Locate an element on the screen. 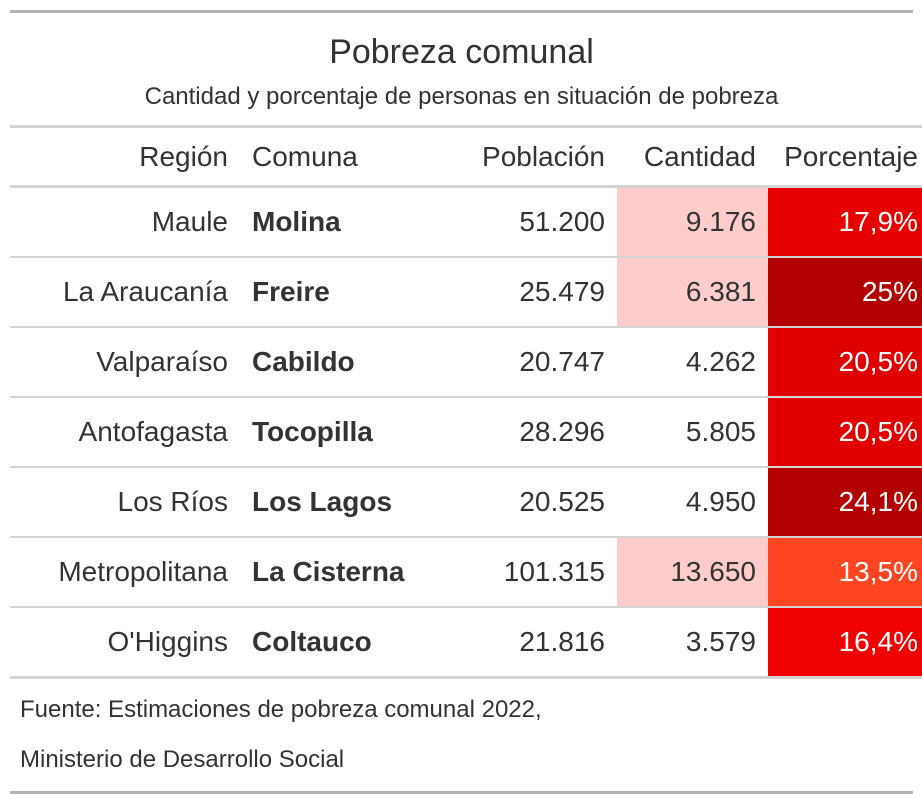 This screenshot has height=794, width=922. cell-cantidad: 13.650 is located at coordinates (692, 572).